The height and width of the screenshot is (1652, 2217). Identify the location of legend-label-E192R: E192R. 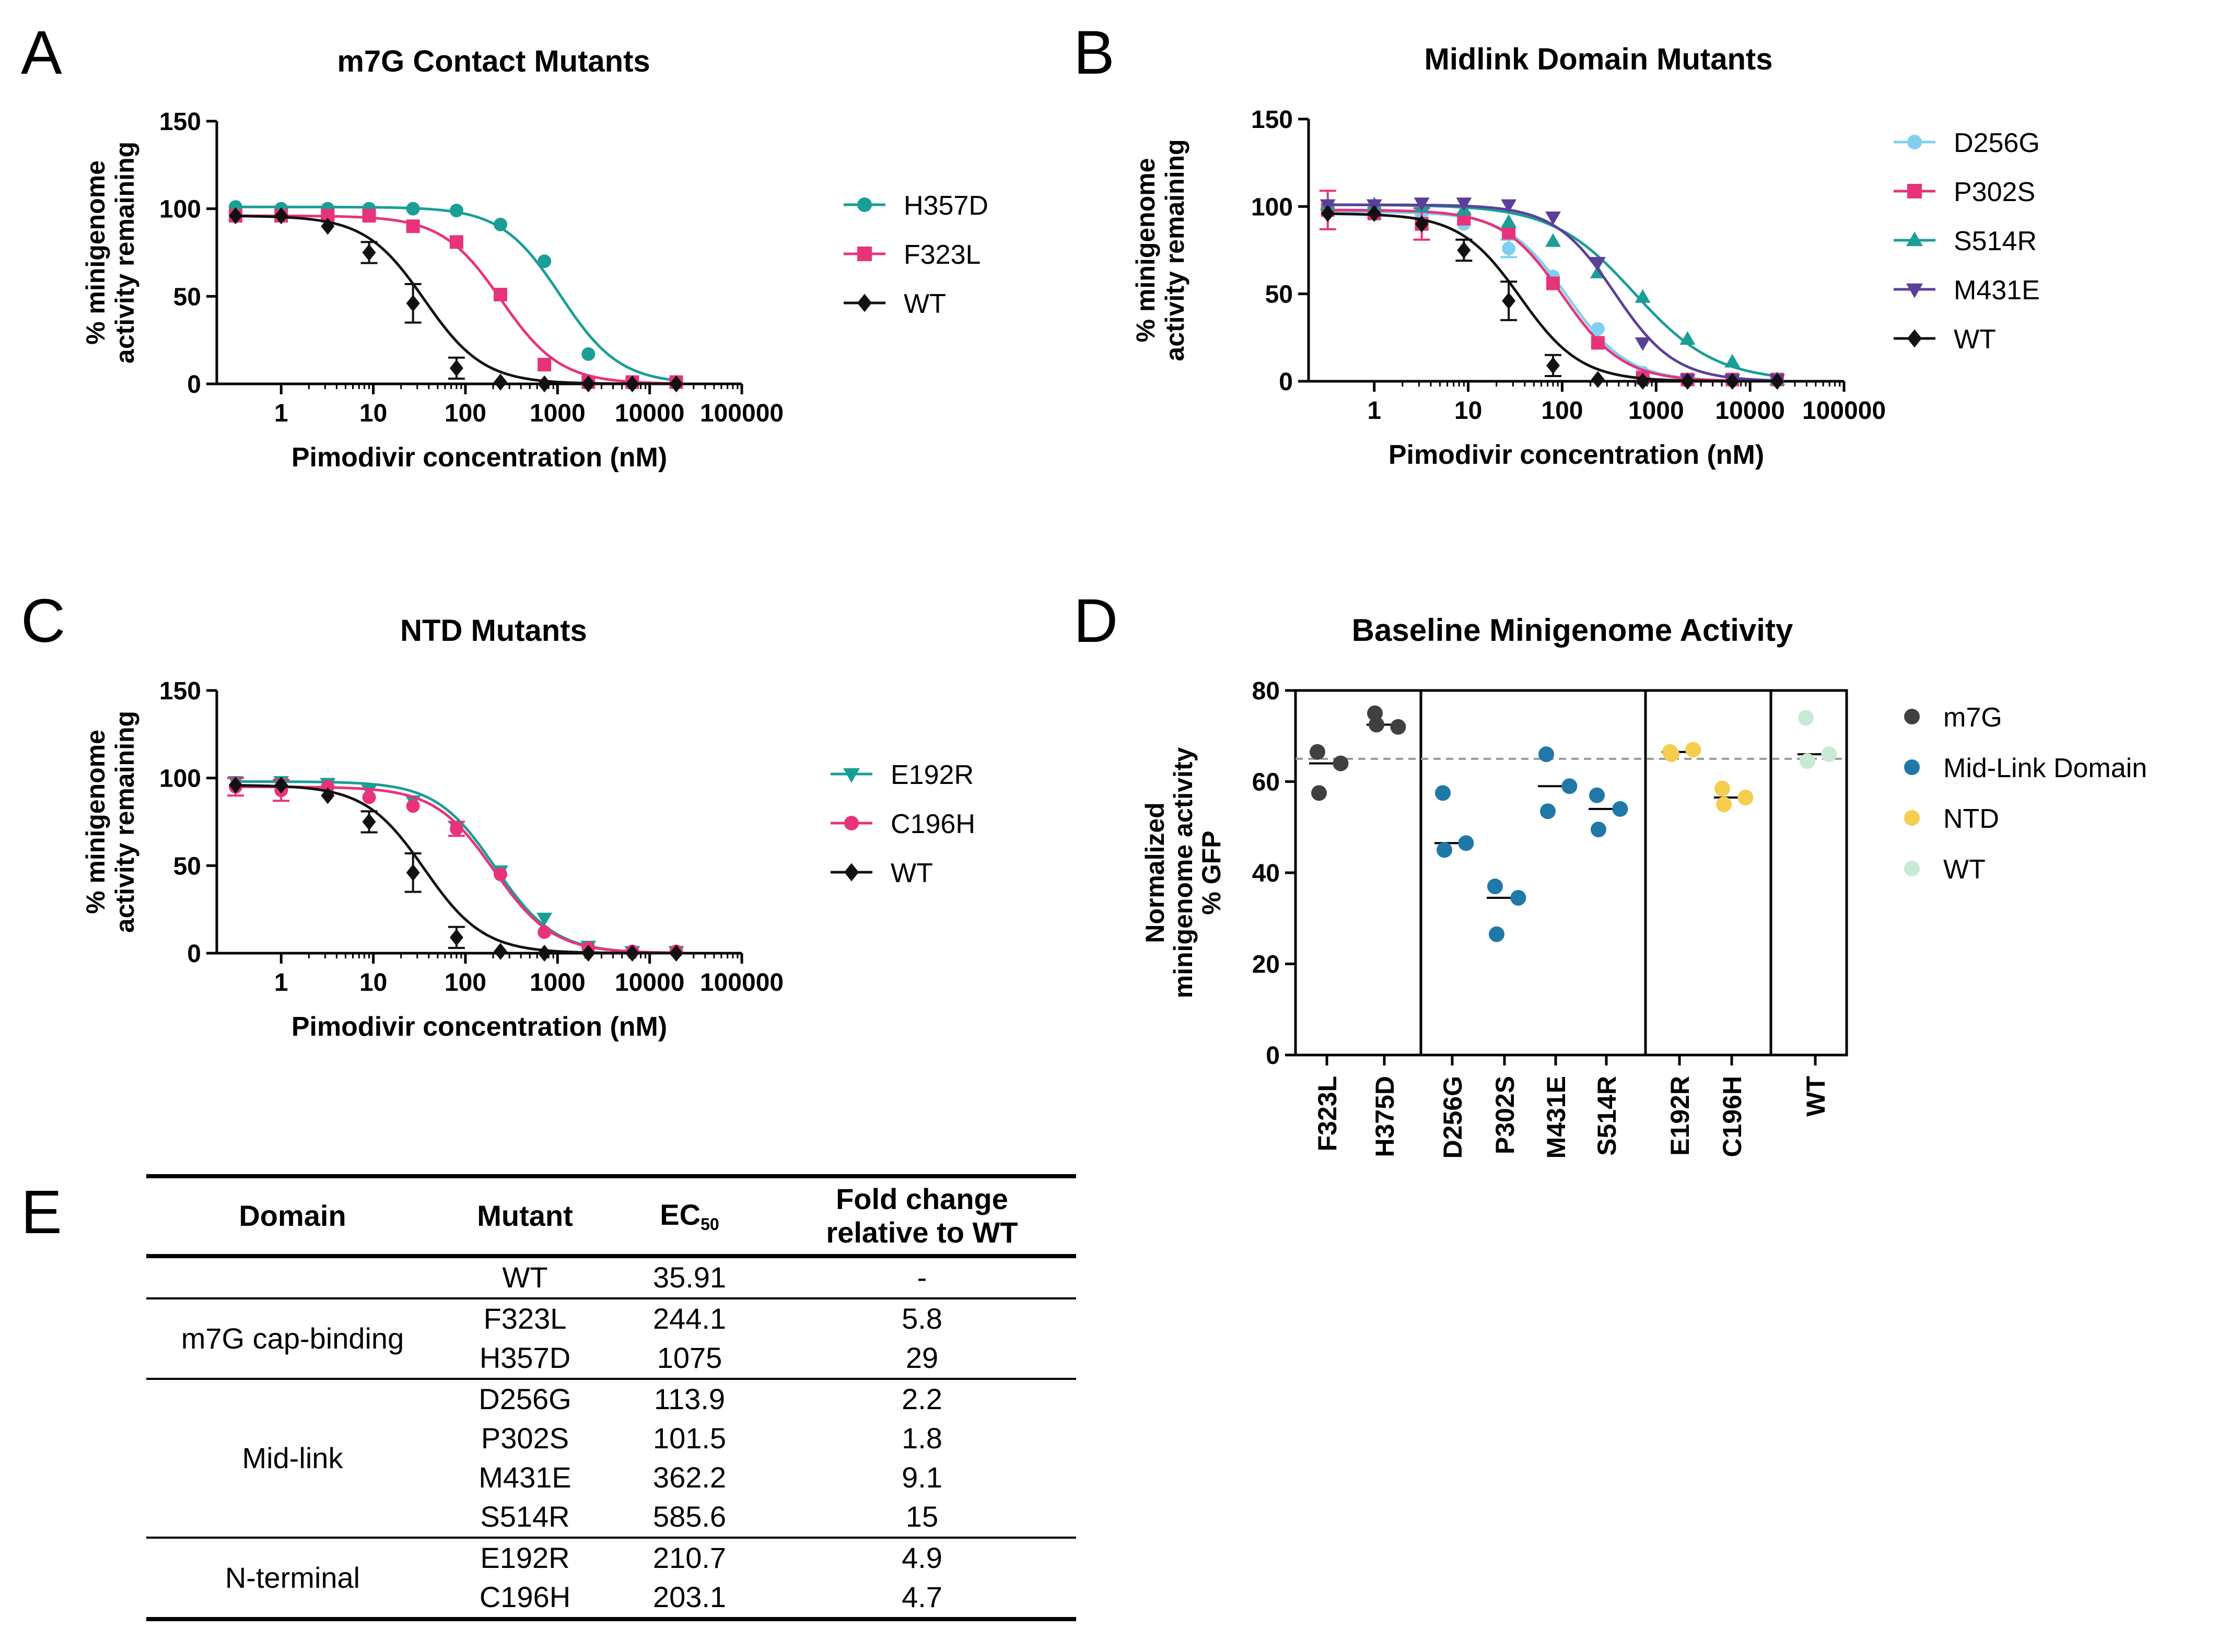
(932, 775).